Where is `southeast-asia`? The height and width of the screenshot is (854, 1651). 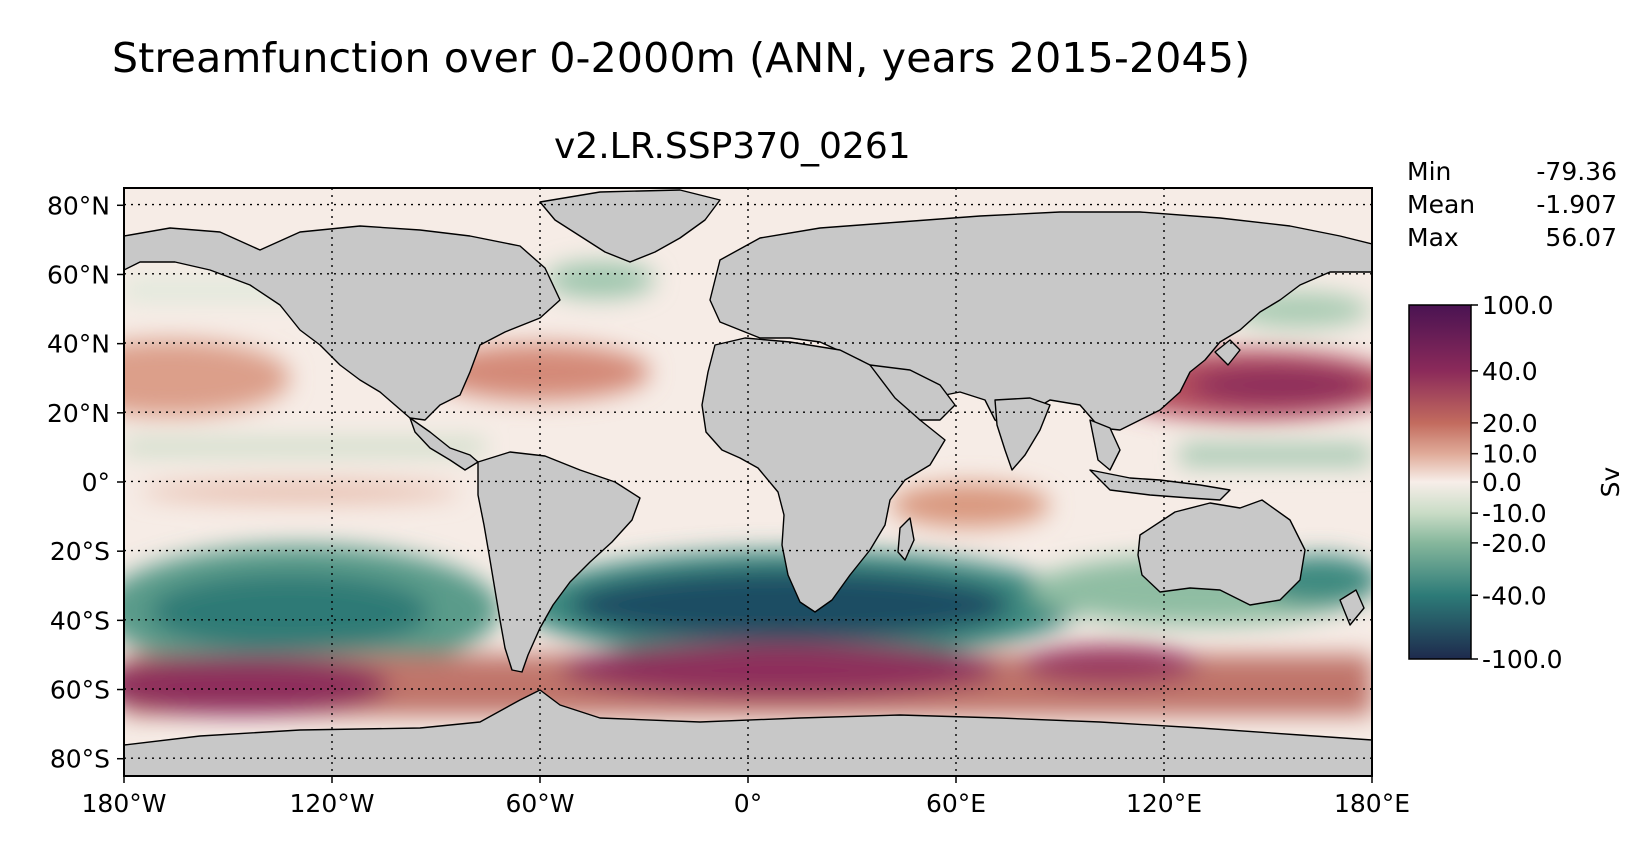 southeast-asia is located at coordinates (1105, 445).